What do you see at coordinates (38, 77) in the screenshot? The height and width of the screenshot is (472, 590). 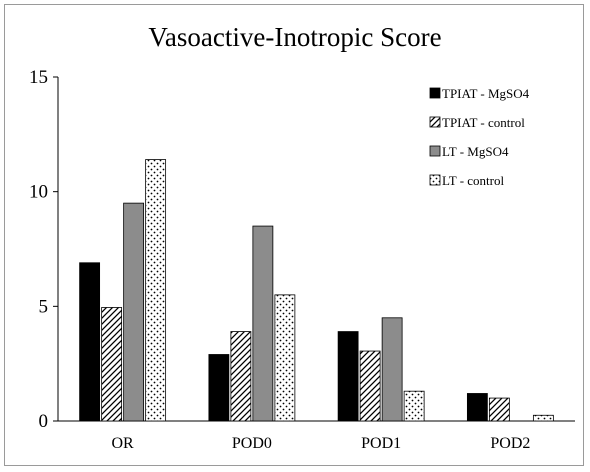 I see `y-tick-label: 15` at bounding box center [38, 77].